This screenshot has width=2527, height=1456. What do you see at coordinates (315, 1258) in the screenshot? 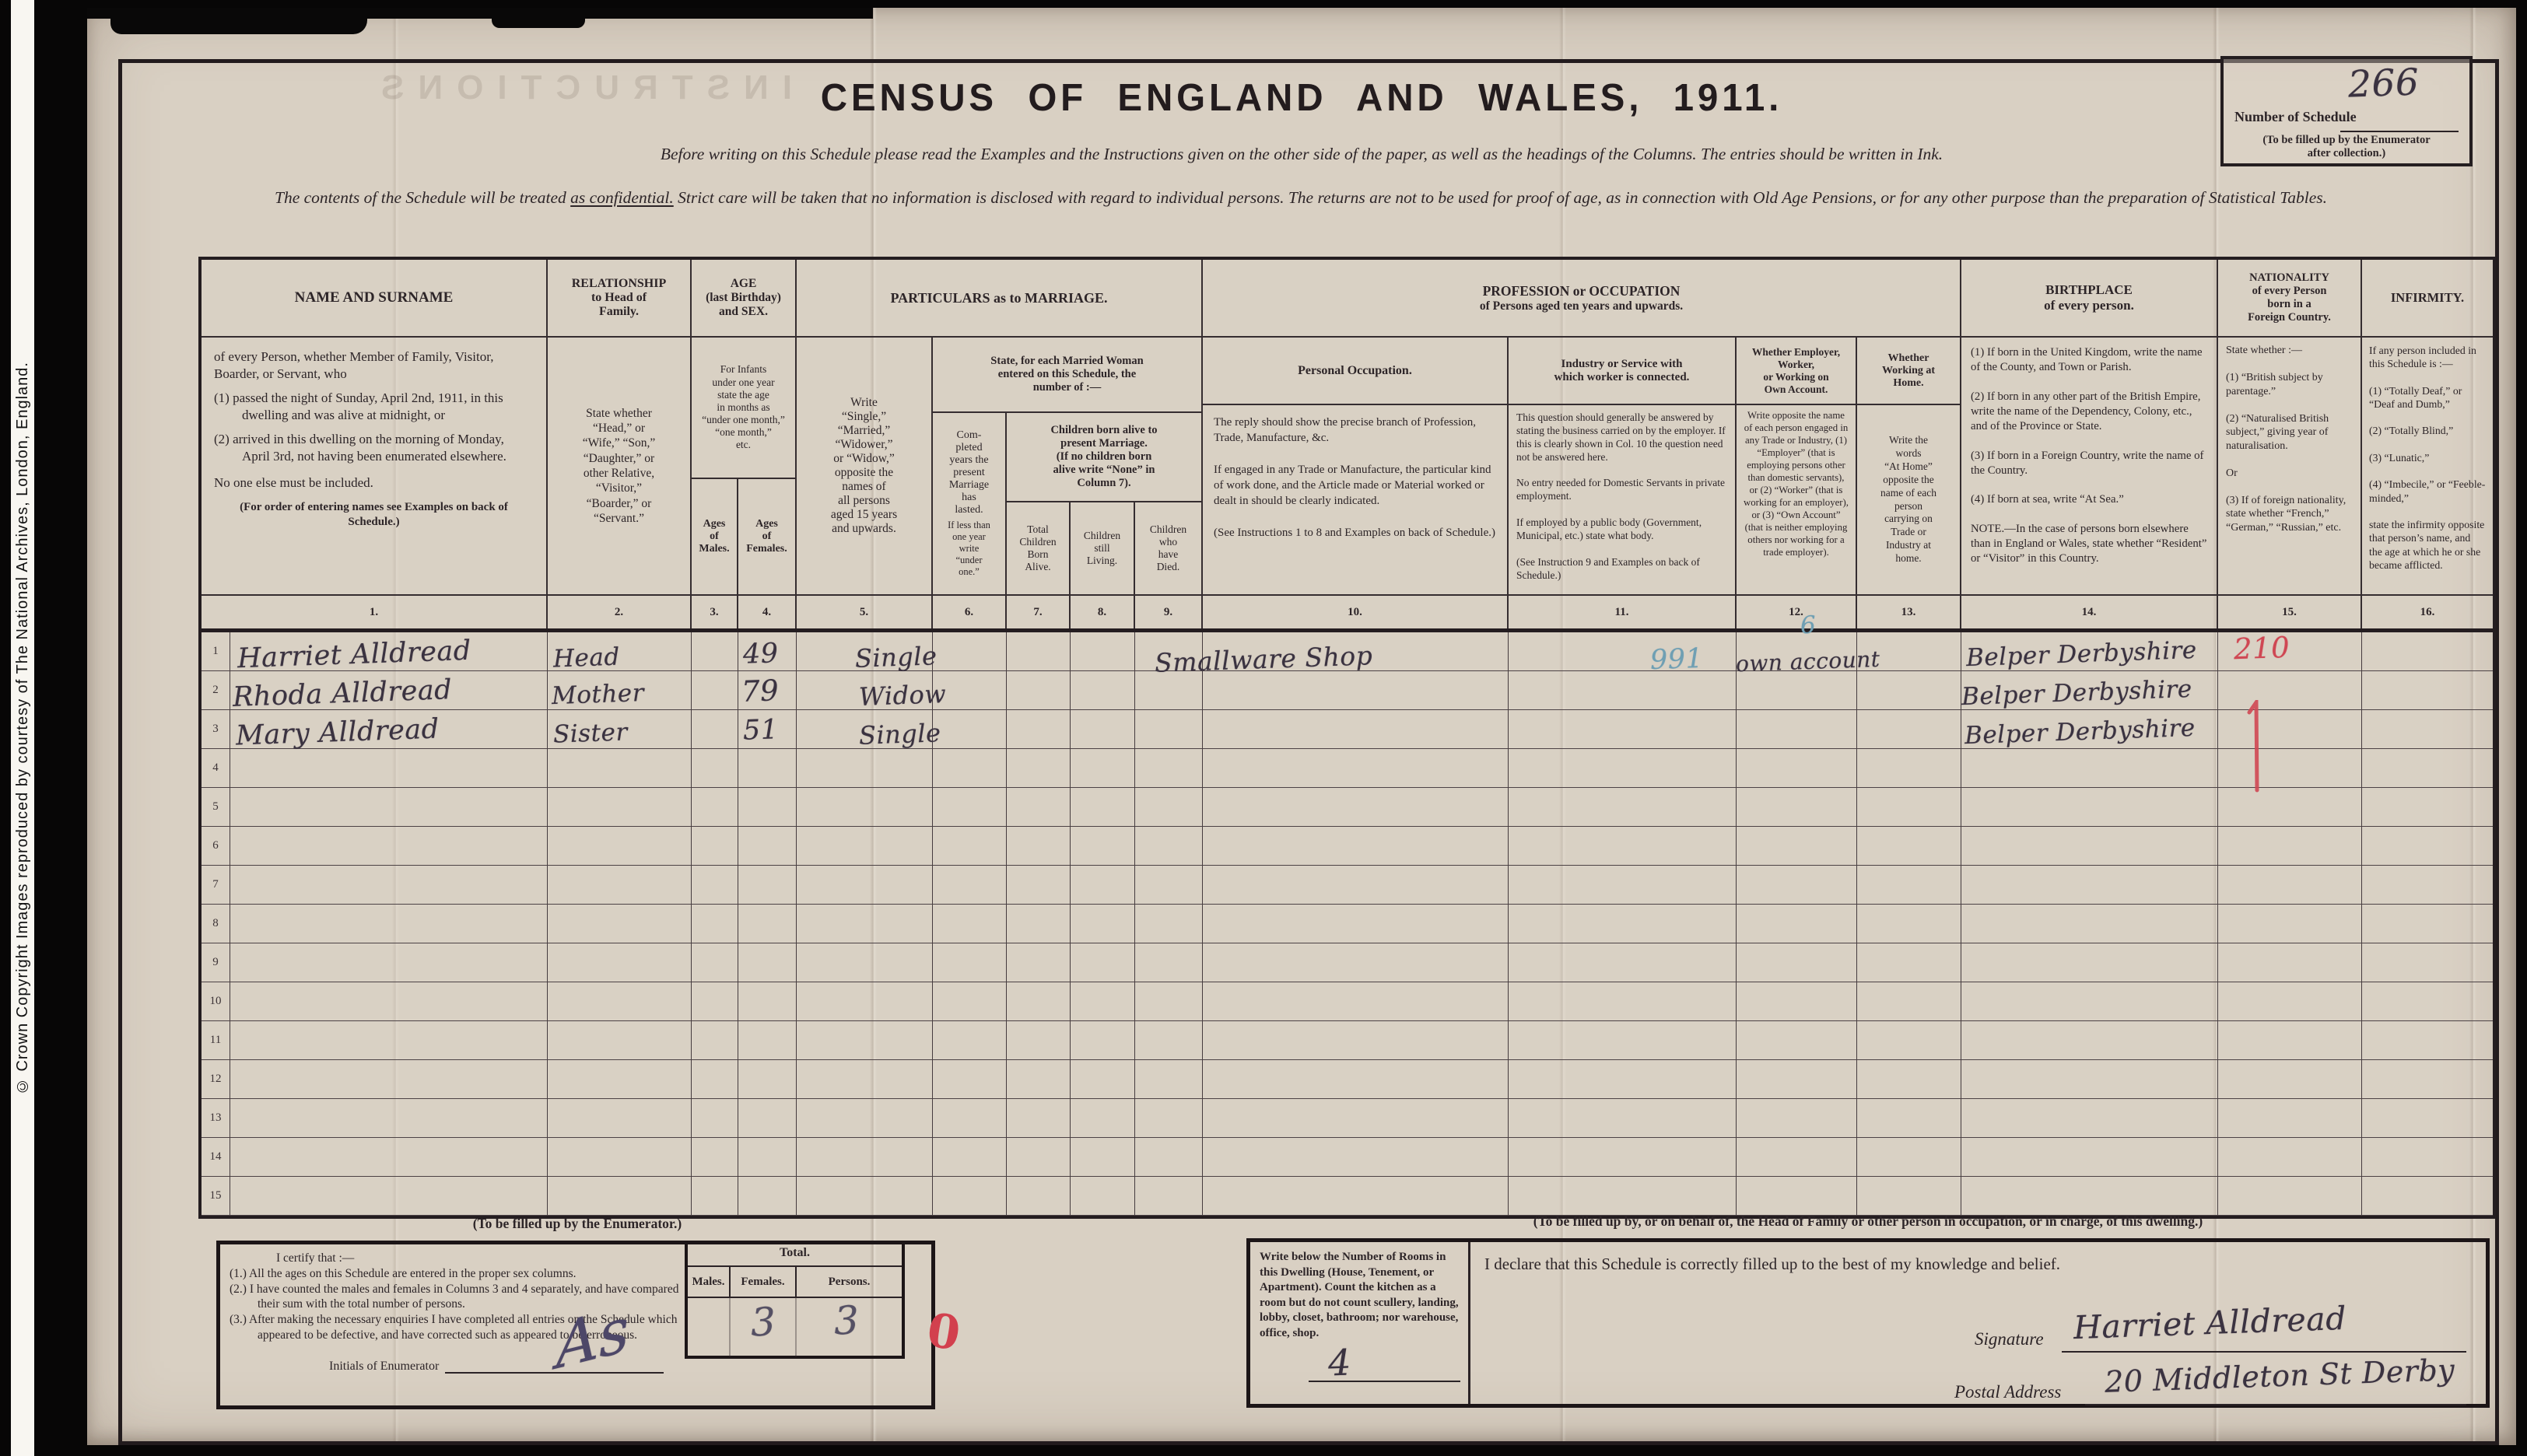
I see `certify-intro: I certify that :—` at bounding box center [315, 1258].